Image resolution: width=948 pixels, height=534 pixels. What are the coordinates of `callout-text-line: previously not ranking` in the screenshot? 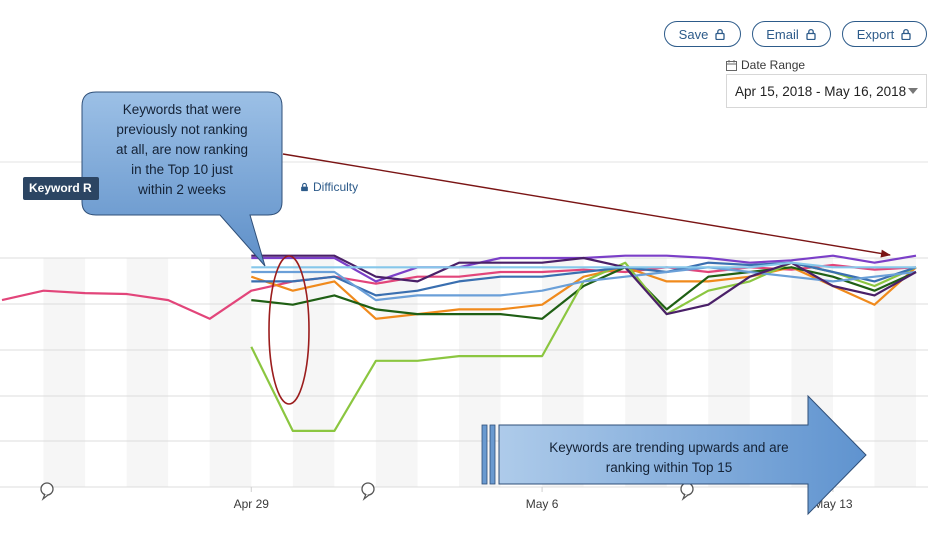 It's located at (181, 129).